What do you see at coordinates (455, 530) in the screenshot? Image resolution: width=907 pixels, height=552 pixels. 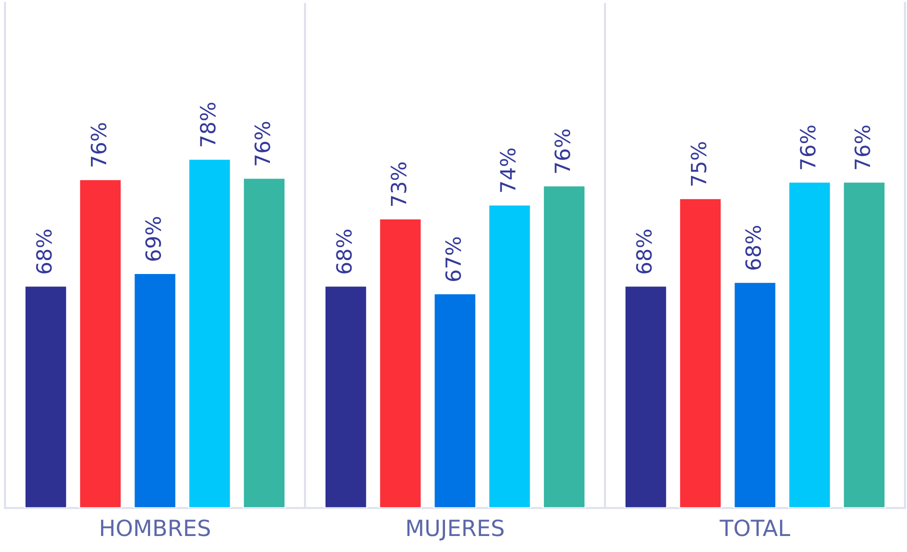 I see `x-tick-label: MUJERES` at bounding box center [455, 530].